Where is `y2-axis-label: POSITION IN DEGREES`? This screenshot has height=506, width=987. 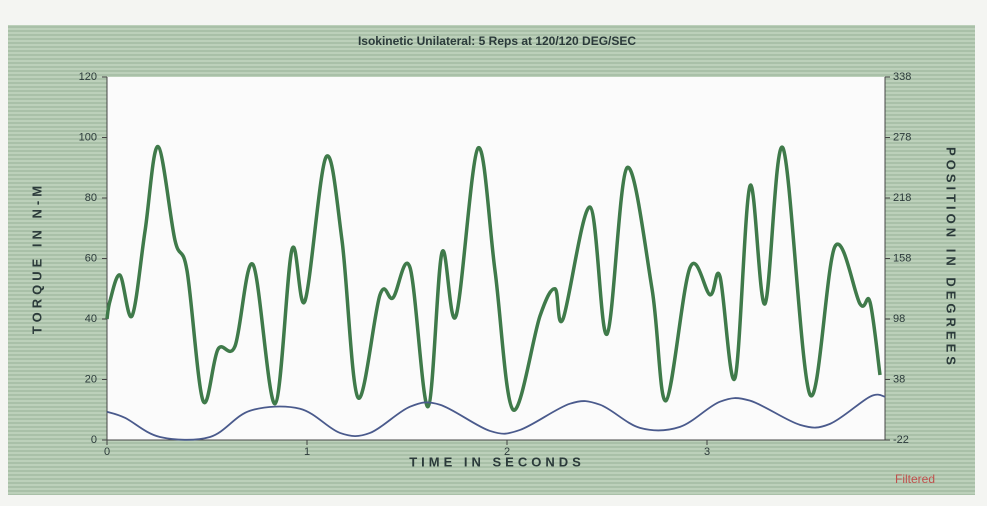 y2-axis-label: POSITION IN DEGREES is located at coordinates (951, 258).